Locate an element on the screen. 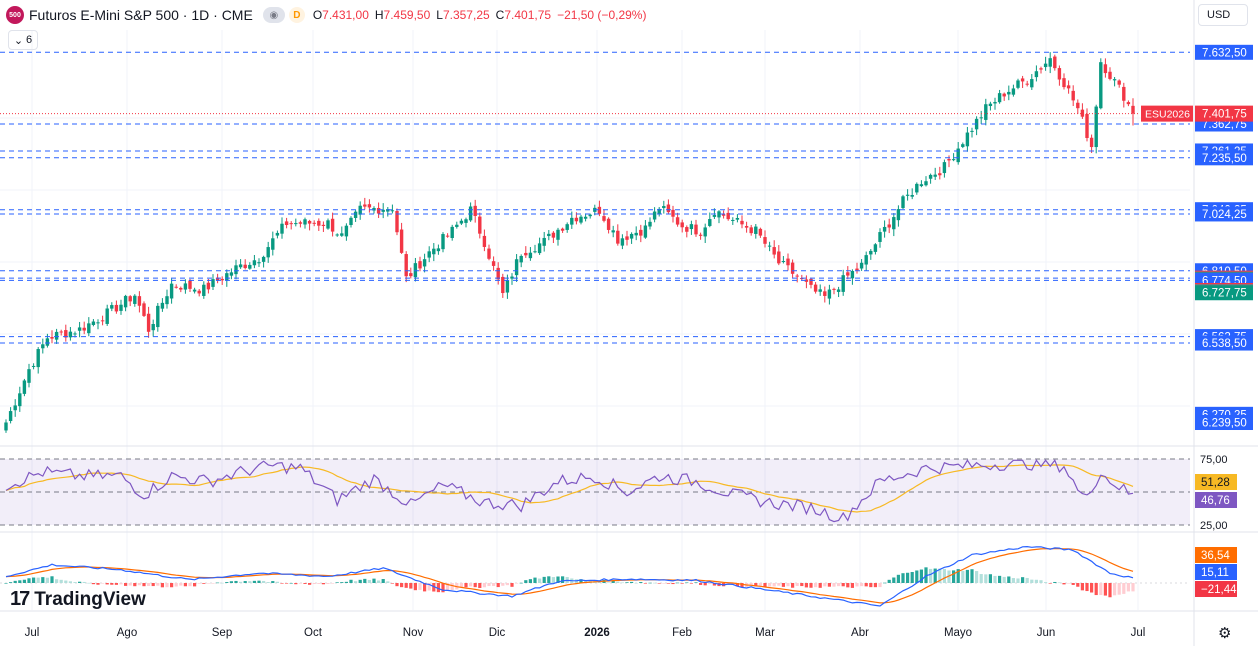 The image size is (1258, 646). symbol-title: Futuros E-Mini S&P 500 · 1D · CME is located at coordinates (141, 15).